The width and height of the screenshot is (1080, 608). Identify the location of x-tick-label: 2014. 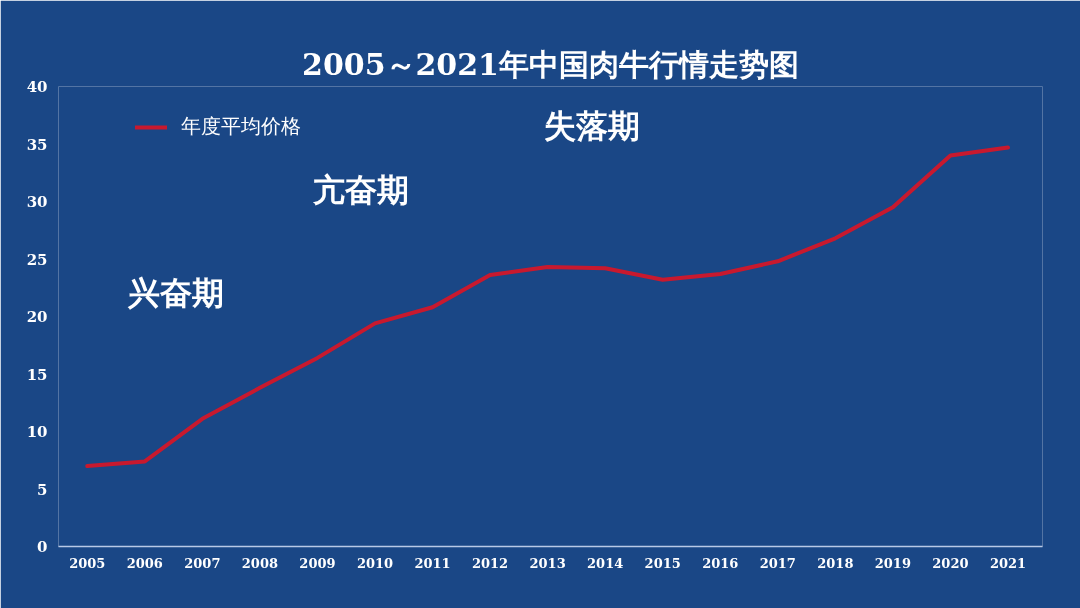
(605, 563).